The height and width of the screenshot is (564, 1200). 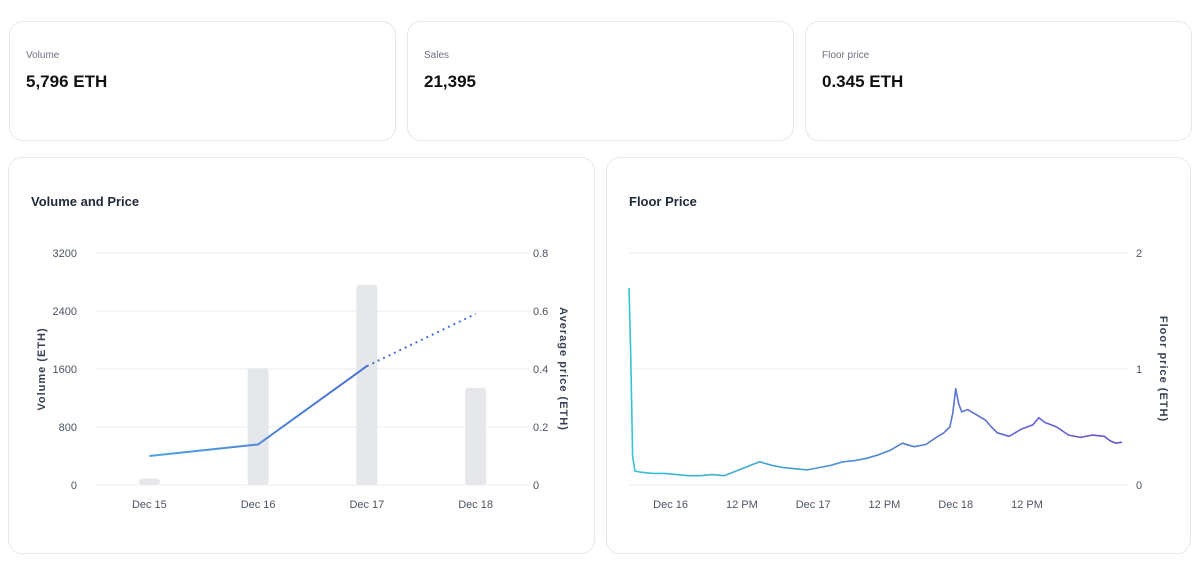 What do you see at coordinates (600, 81) in the screenshot?
I see `sales-stat-card: Sales 21,395` at bounding box center [600, 81].